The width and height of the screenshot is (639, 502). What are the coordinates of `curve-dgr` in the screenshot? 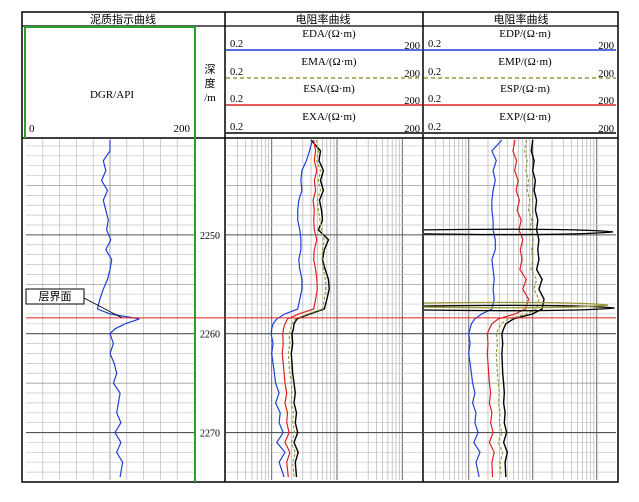 It's located at (118, 309).